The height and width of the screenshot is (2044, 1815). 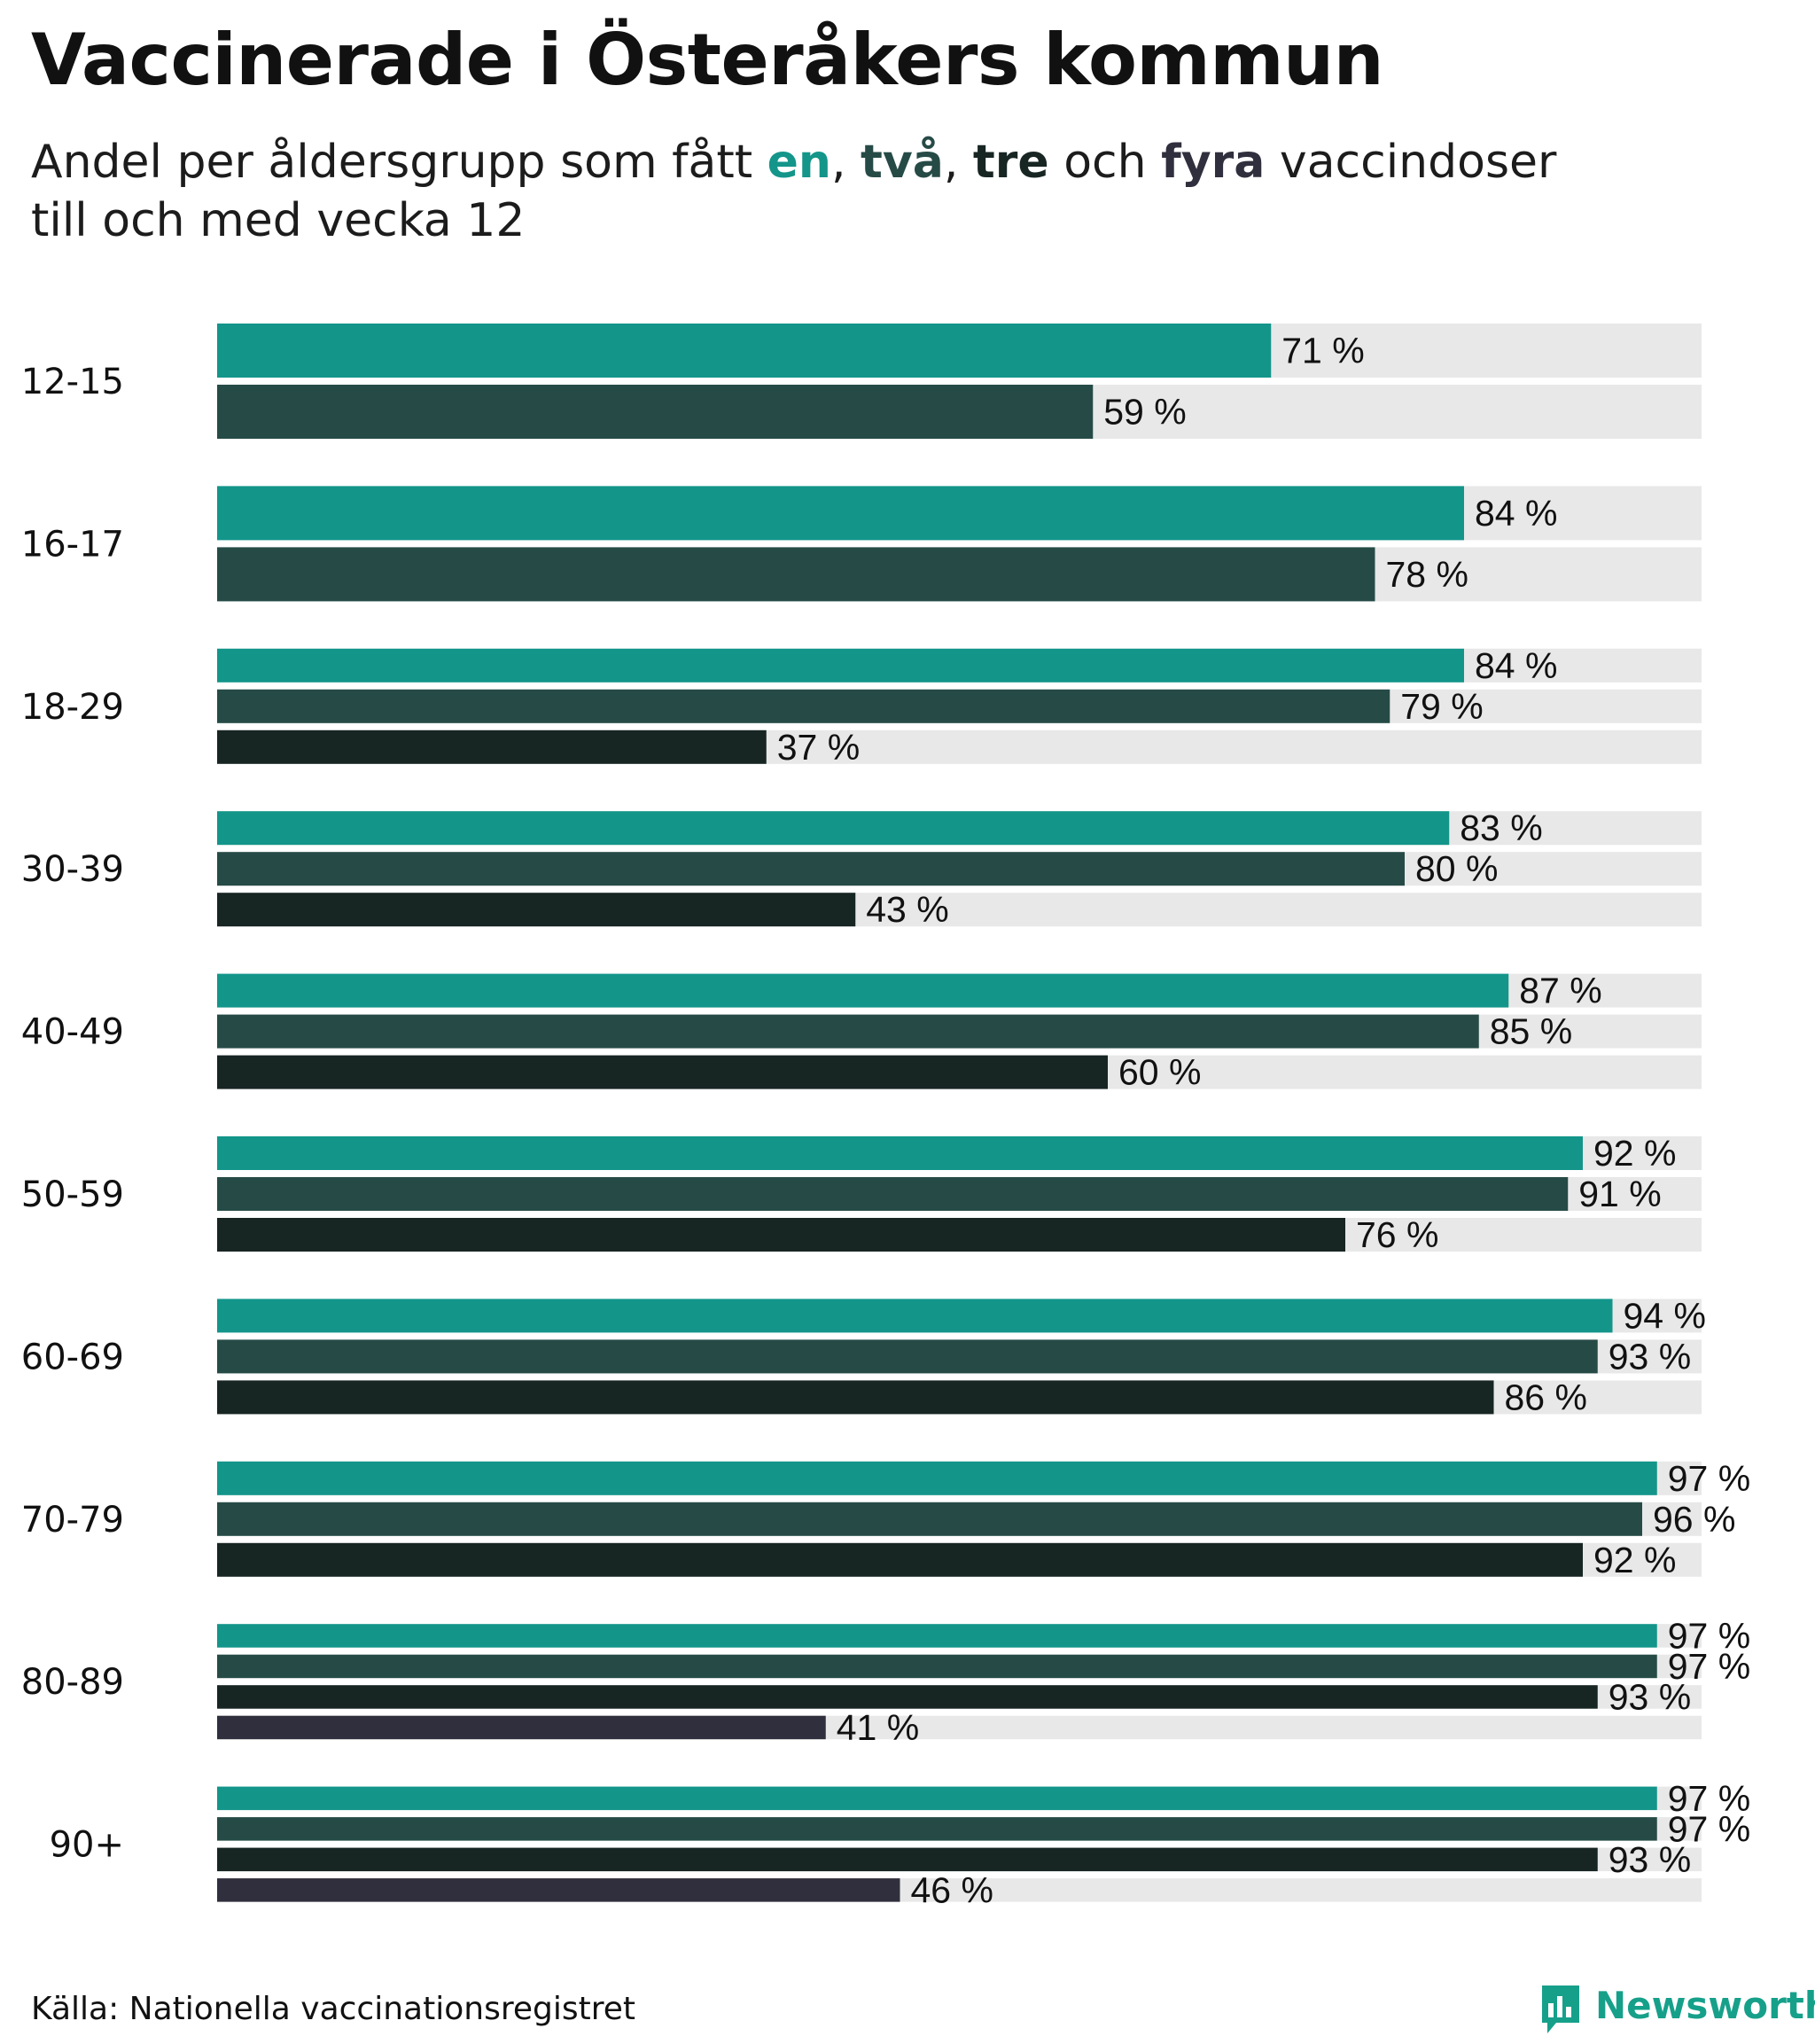 I want to click on data-label: 96 %, so click(x=1694, y=1519).